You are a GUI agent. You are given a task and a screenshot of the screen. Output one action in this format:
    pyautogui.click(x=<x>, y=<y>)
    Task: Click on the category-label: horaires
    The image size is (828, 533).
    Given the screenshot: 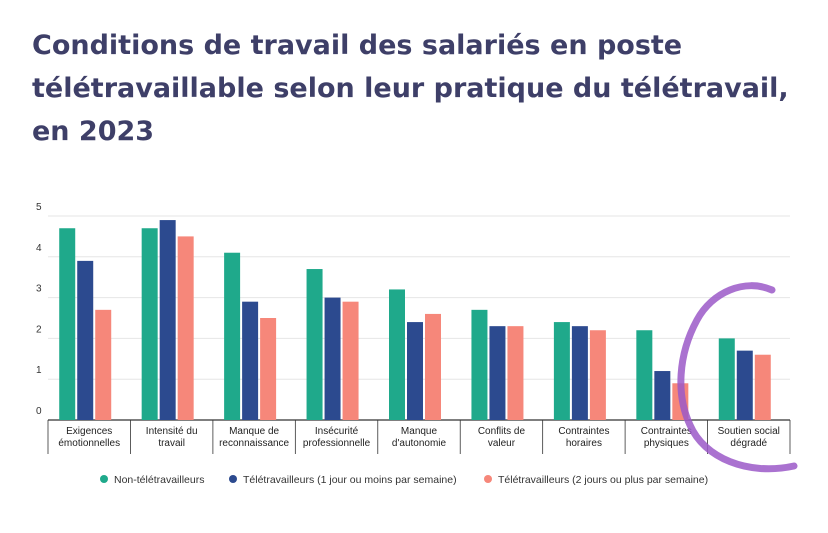 What is the action you would take?
    pyautogui.click(x=584, y=443)
    